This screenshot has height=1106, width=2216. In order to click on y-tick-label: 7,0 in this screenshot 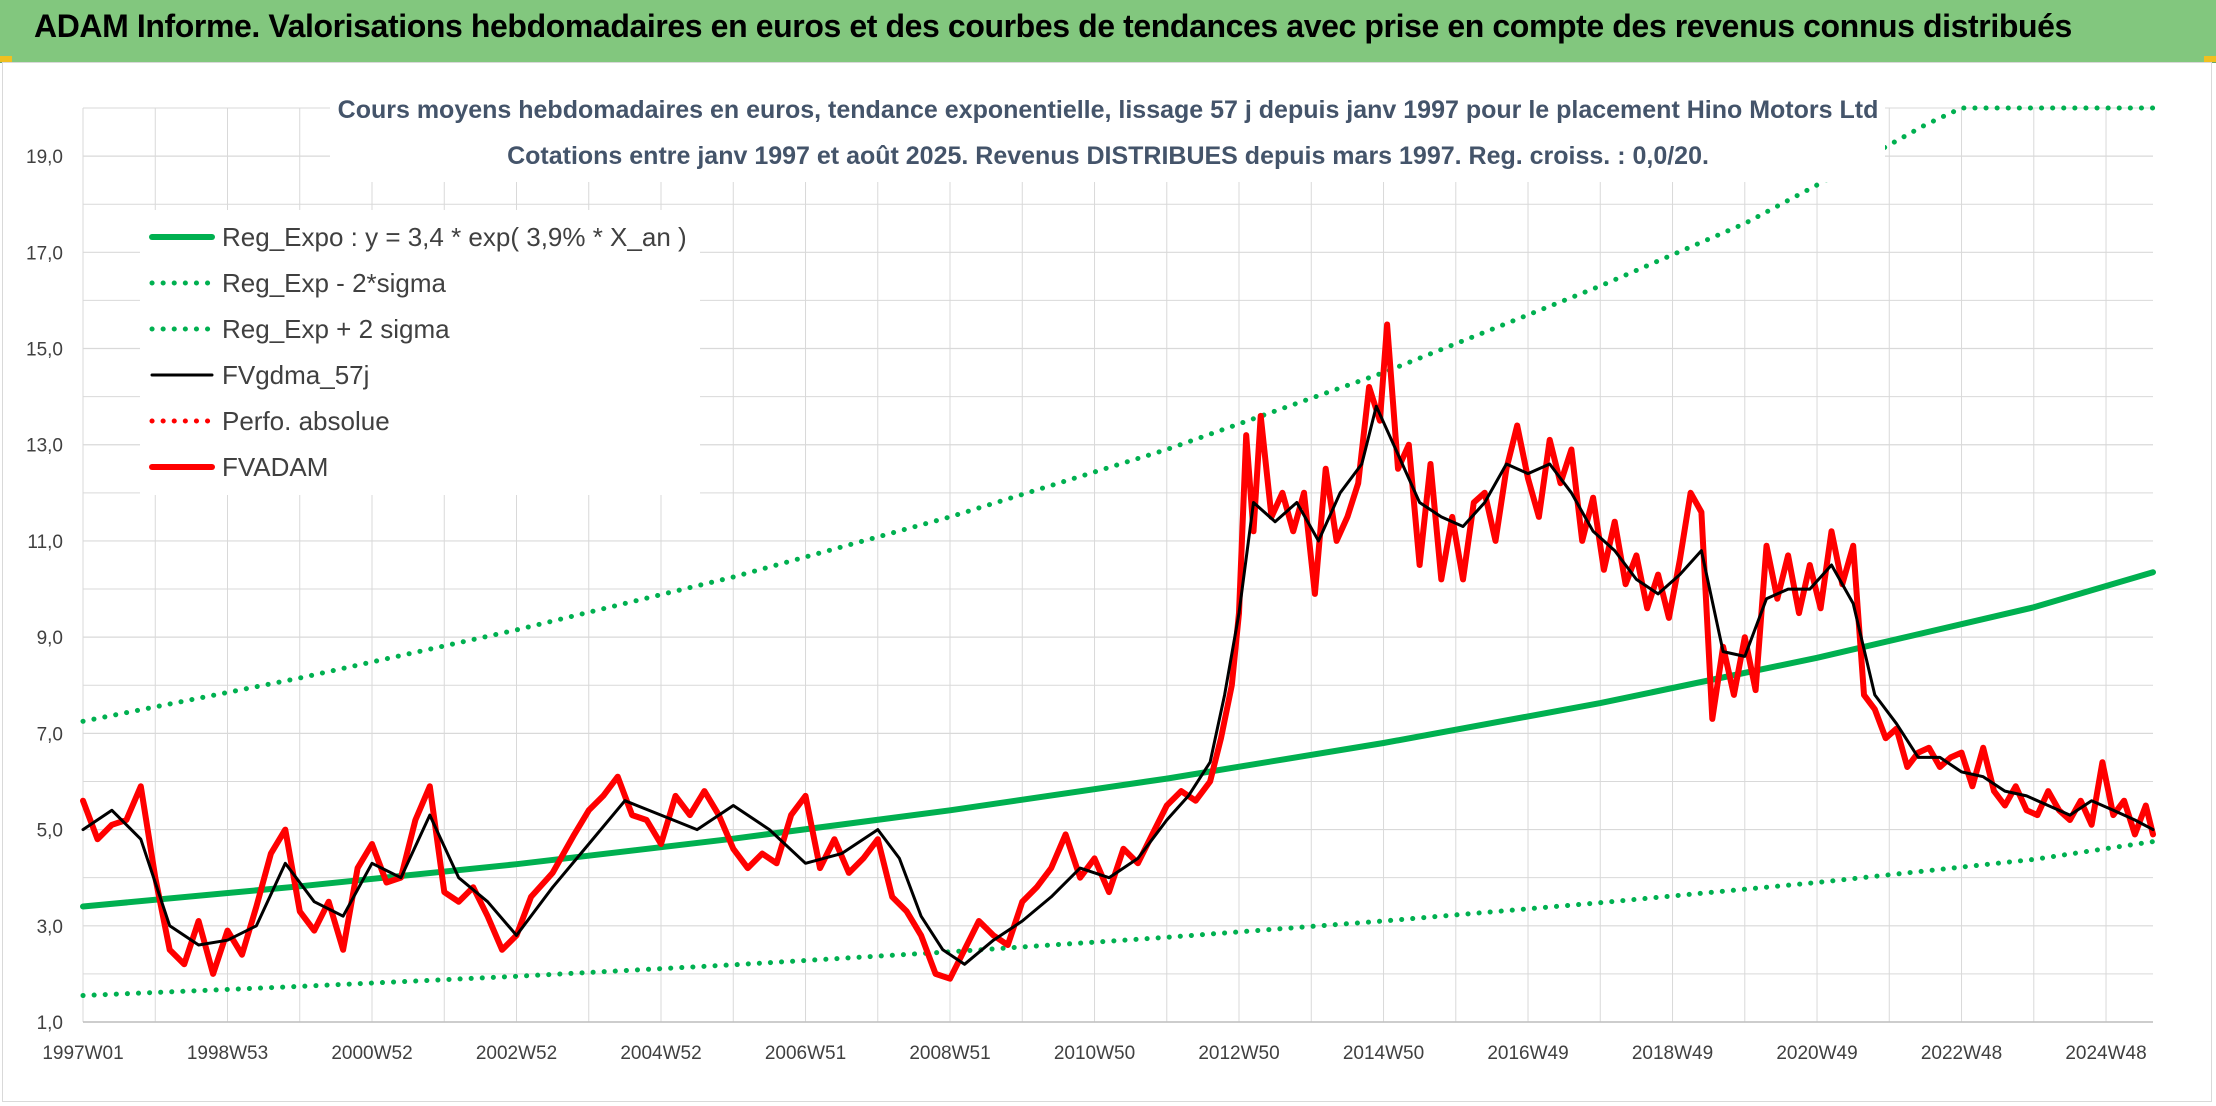, I will do `click(50, 734)`.